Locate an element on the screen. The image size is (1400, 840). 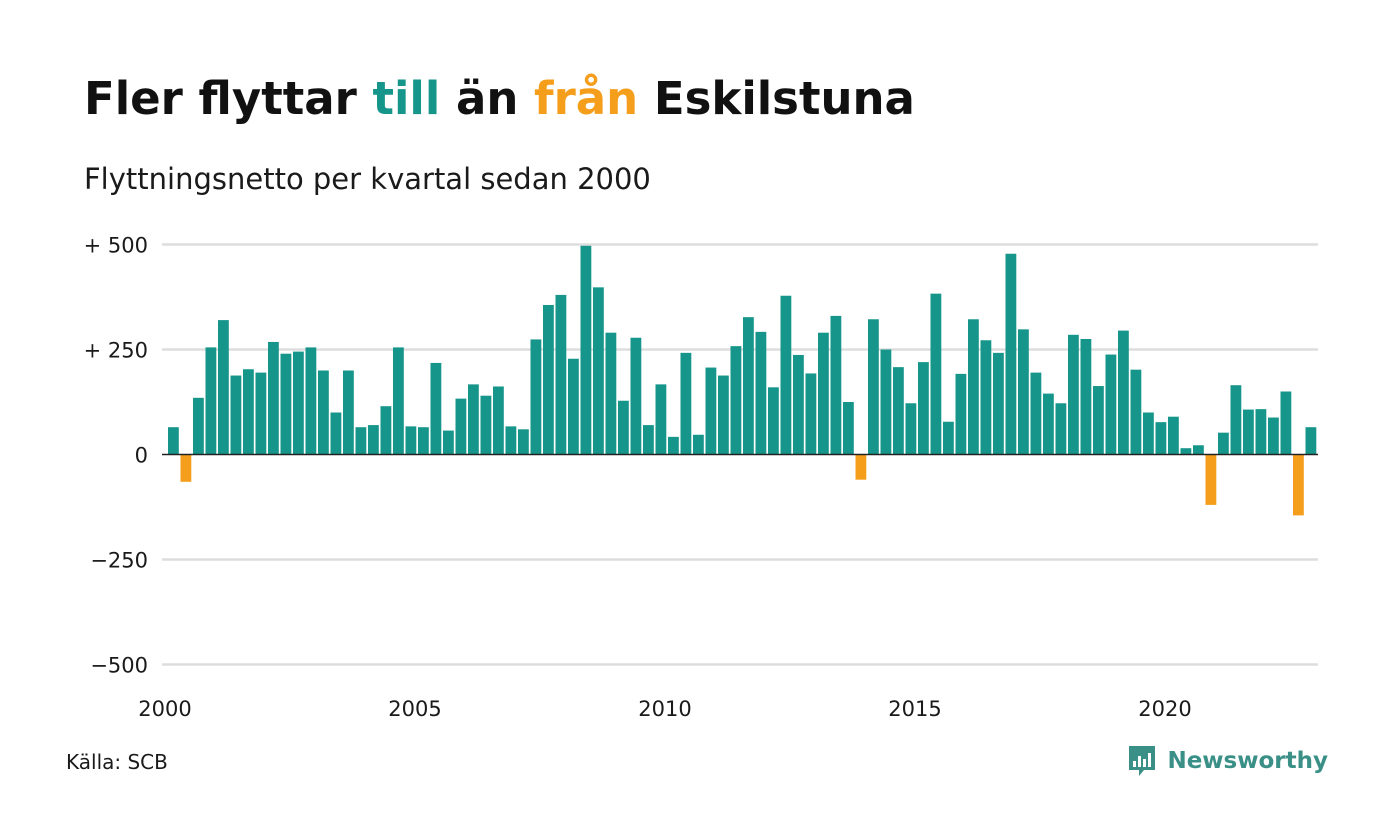
y-tick-label: + 500 is located at coordinates (116, 246).